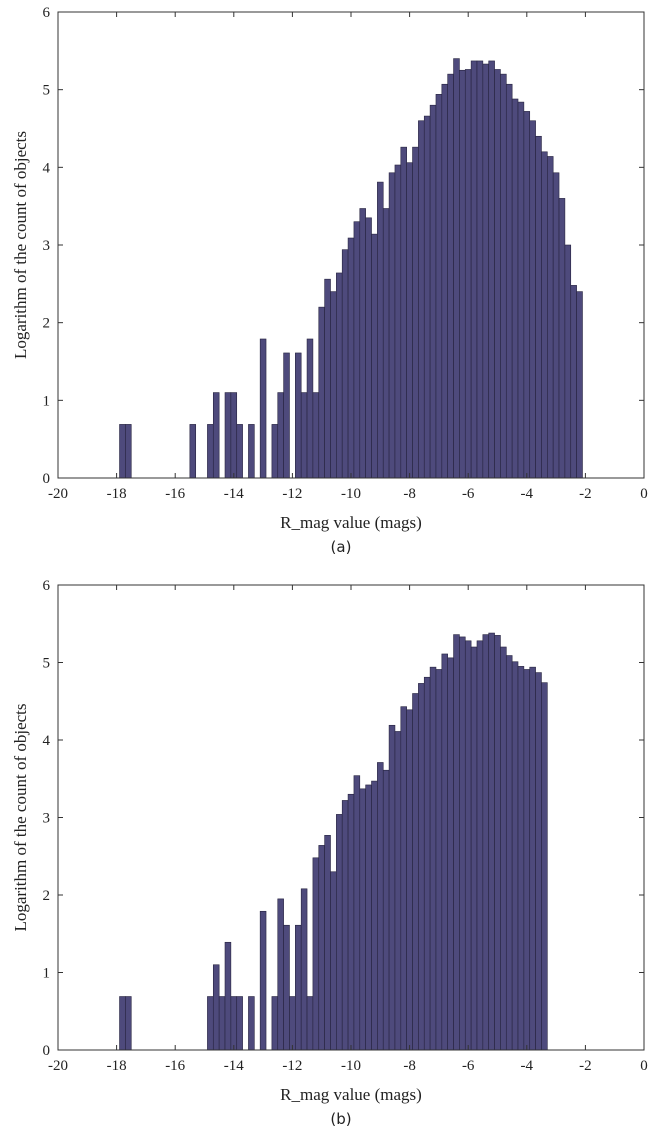 This screenshot has height=1132, width=667. I want to click on x-tick-label: -4, so click(527, 1066).